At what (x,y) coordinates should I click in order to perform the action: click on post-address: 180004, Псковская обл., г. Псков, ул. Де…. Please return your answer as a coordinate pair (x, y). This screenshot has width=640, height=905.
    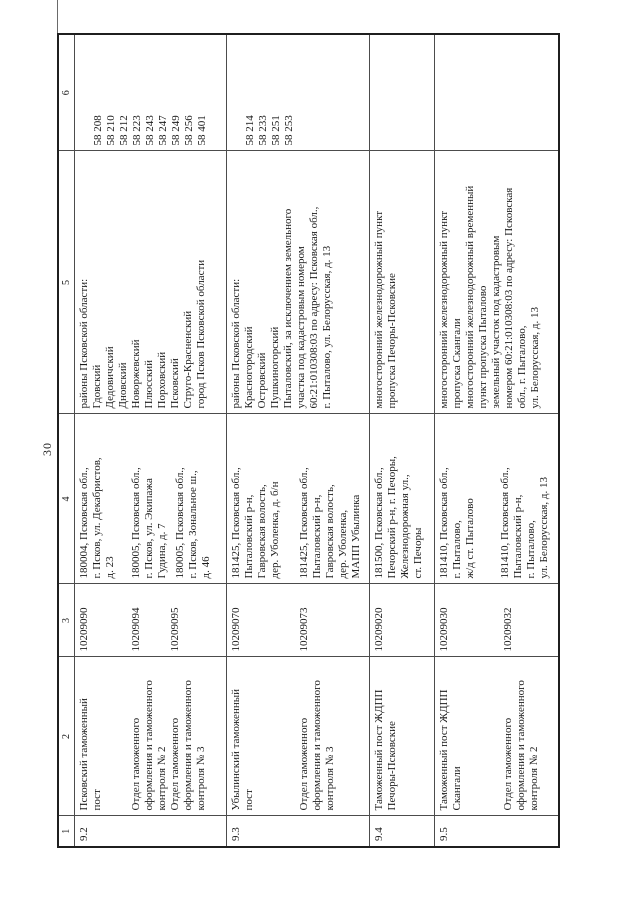
    Looking at the image, I should click on (96, 518).